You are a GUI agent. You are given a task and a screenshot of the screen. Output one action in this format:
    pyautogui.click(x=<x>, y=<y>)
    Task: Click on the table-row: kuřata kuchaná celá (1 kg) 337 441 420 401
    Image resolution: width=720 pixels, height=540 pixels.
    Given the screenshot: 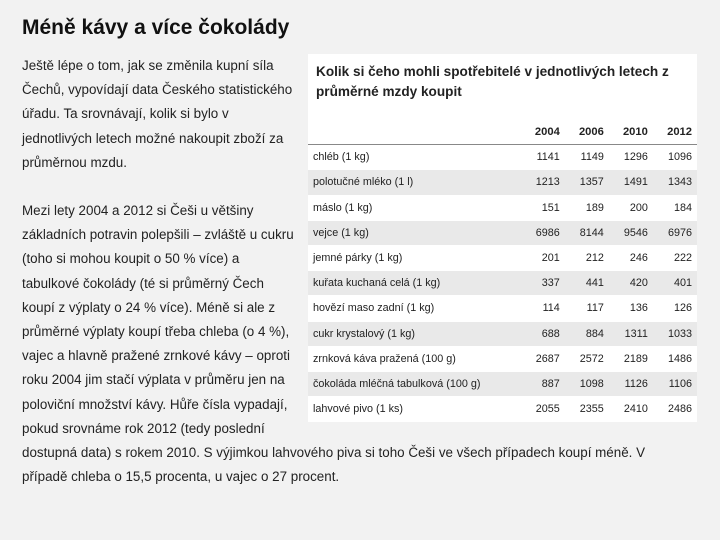 What is the action you would take?
    pyautogui.click(x=502, y=283)
    